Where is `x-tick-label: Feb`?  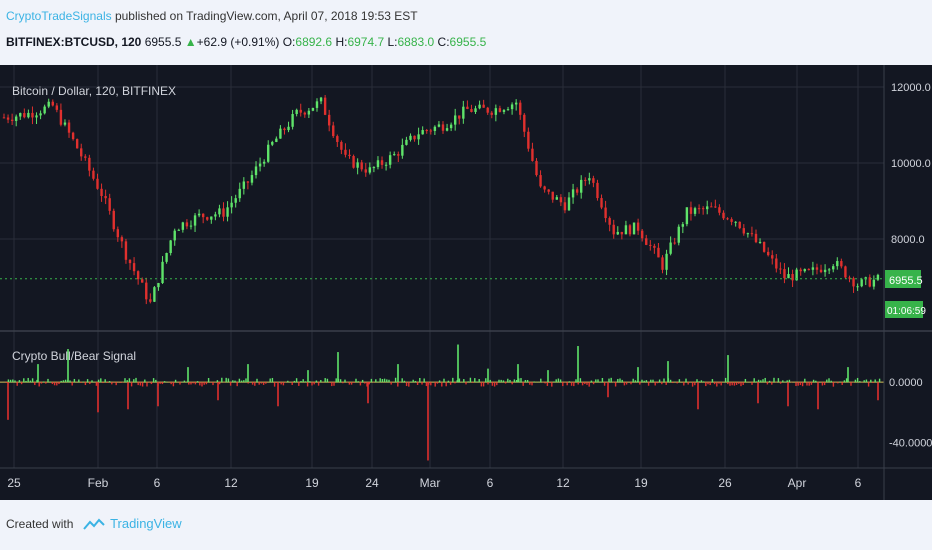
x-tick-label: Feb is located at coordinates (98, 483).